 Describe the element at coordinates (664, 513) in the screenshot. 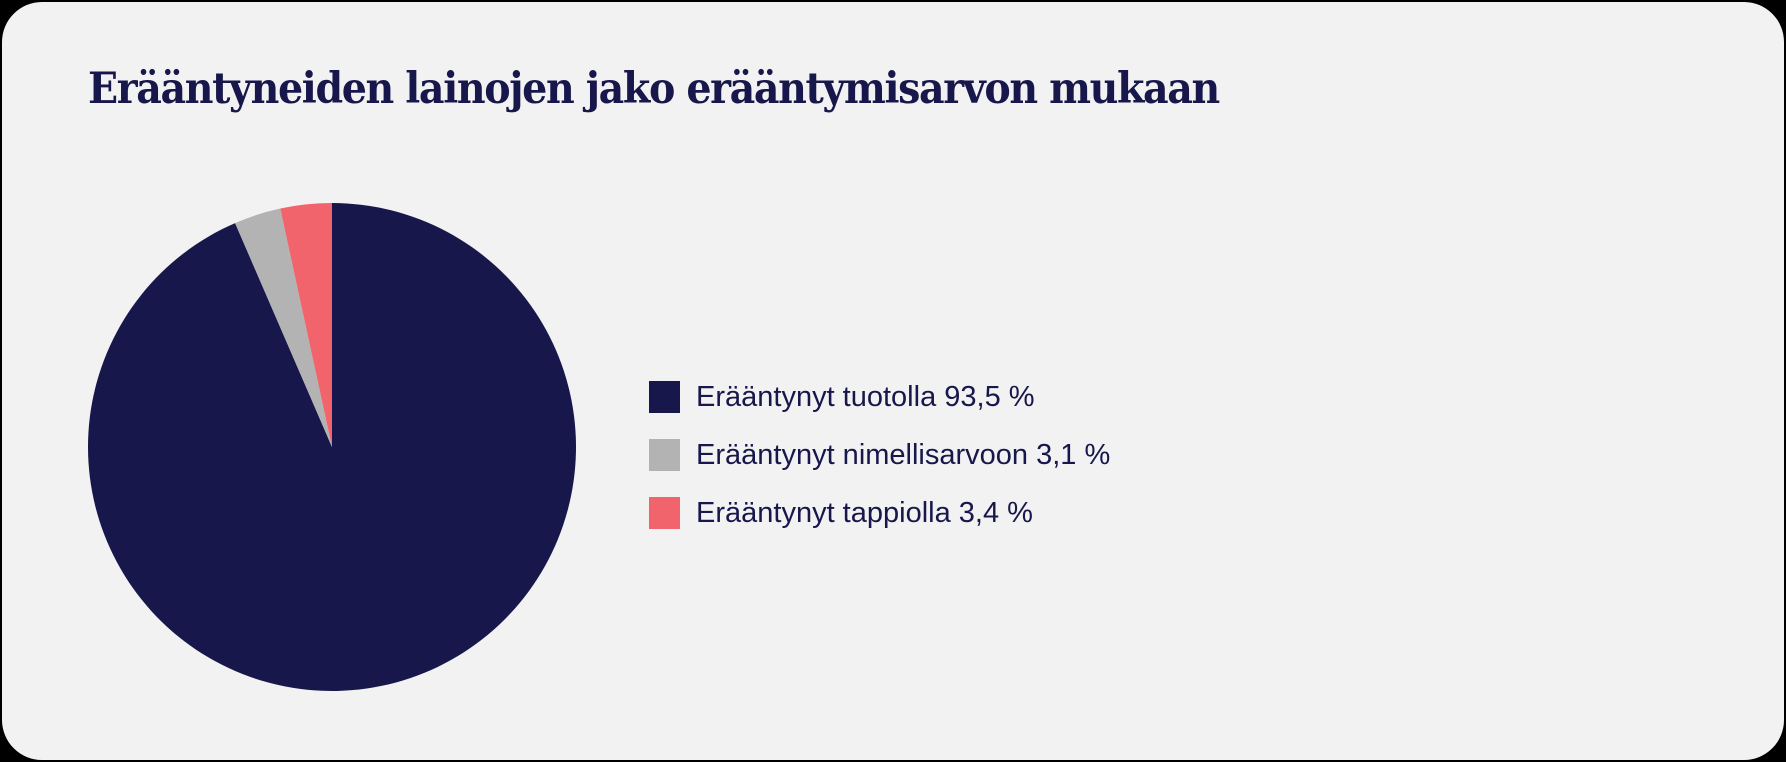

I see `legend-swatch-red` at that location.